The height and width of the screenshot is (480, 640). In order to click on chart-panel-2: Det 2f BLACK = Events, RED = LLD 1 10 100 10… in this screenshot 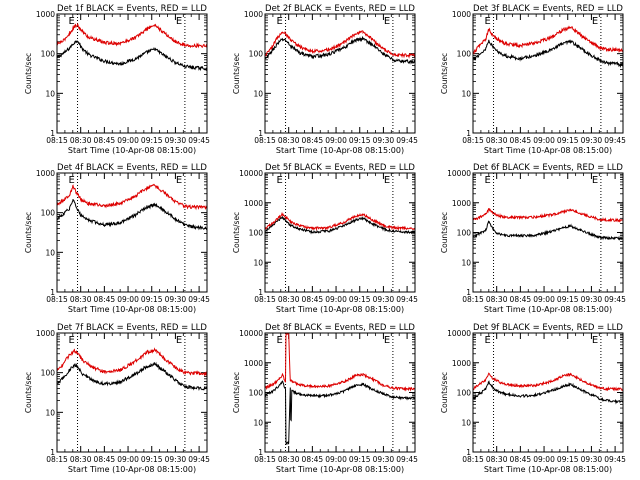, I will do `click(325, 79)`.